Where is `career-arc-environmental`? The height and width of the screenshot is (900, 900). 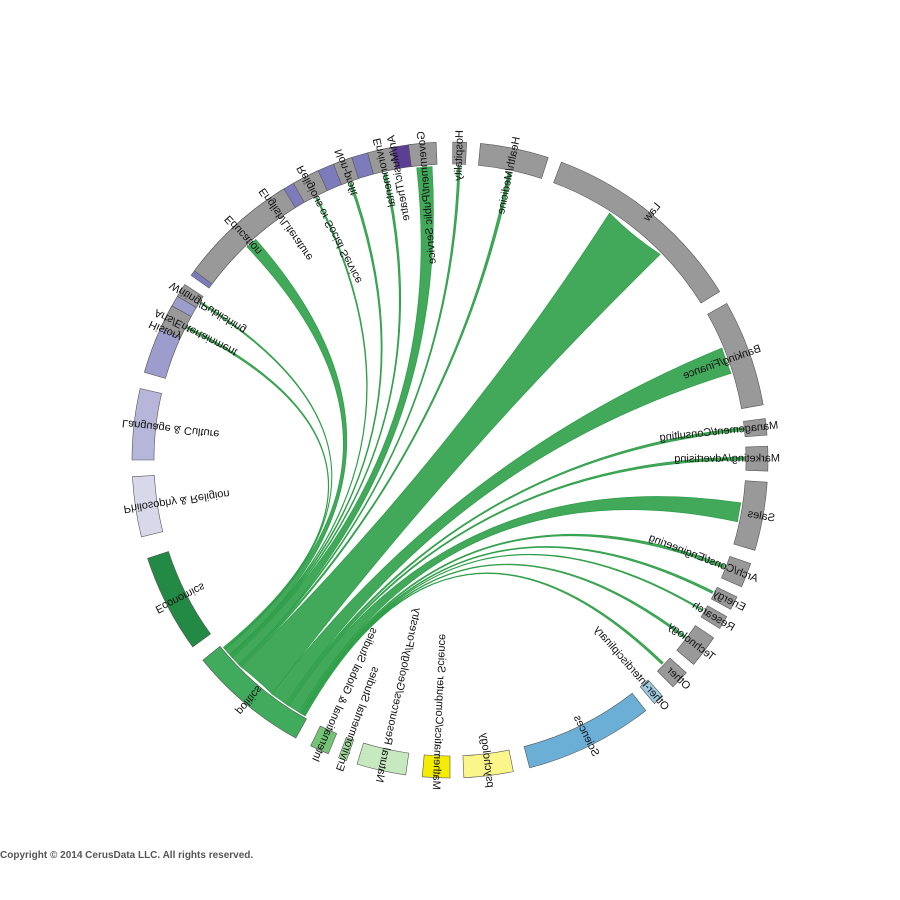
career-arc-environmental is located at coordinates (382, 160).